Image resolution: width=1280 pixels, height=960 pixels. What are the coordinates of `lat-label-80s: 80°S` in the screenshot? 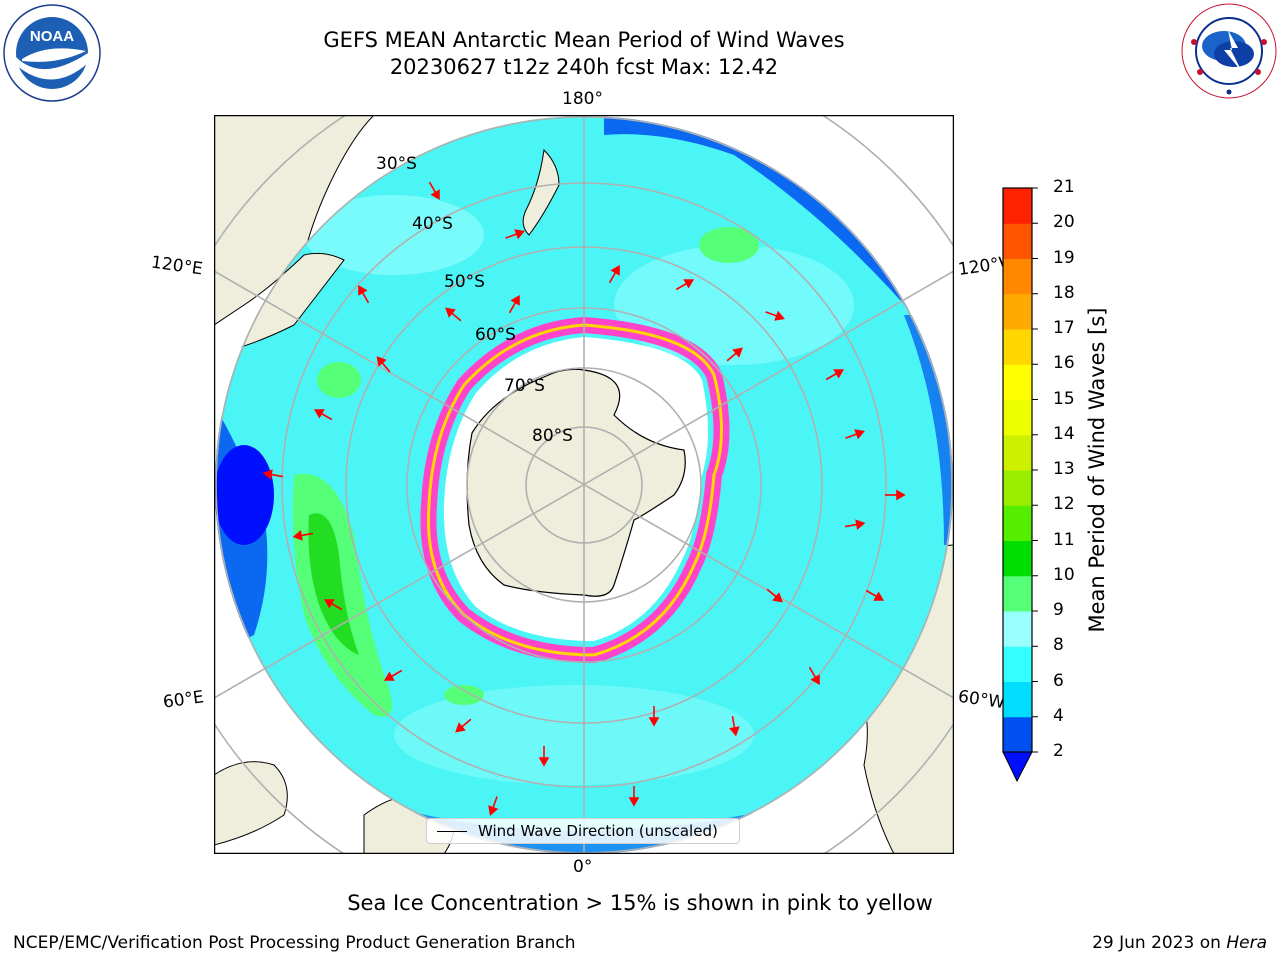 It's located at (552, 436).